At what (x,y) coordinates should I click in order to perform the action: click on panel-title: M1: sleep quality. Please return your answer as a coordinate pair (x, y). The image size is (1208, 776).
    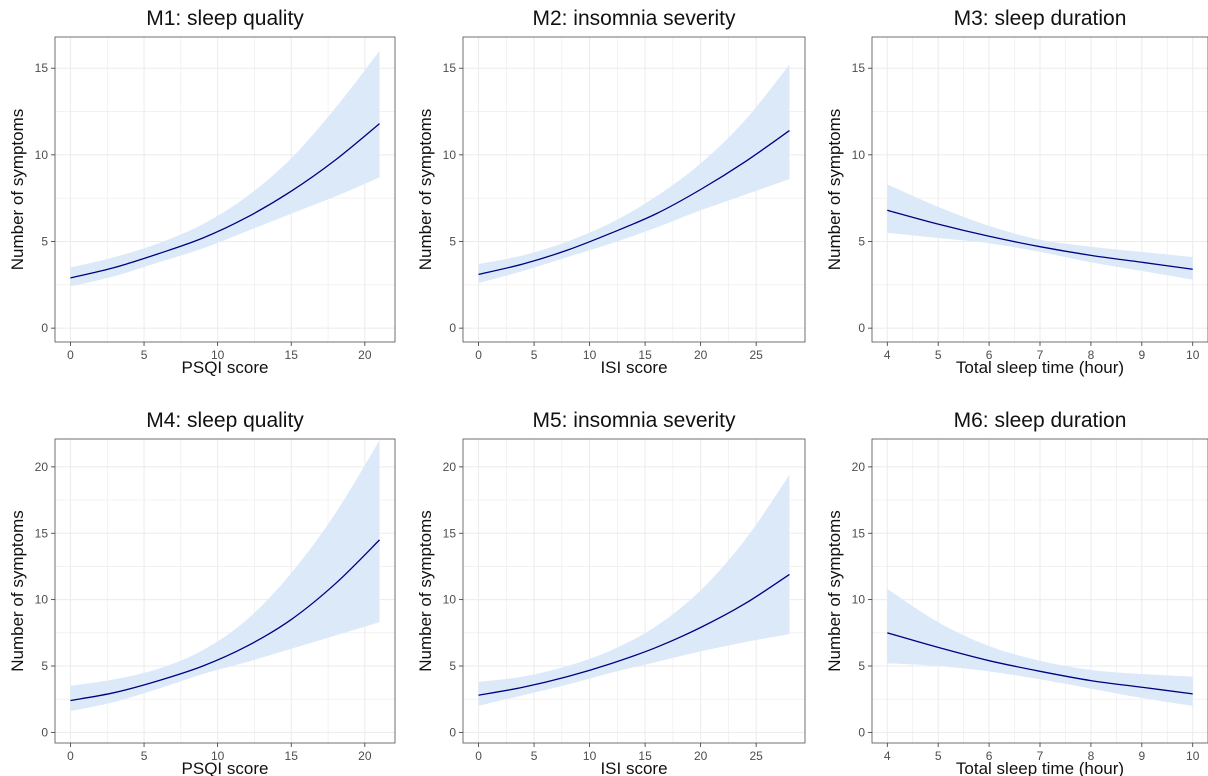
    Looking at the image, I should click on (225, 18).